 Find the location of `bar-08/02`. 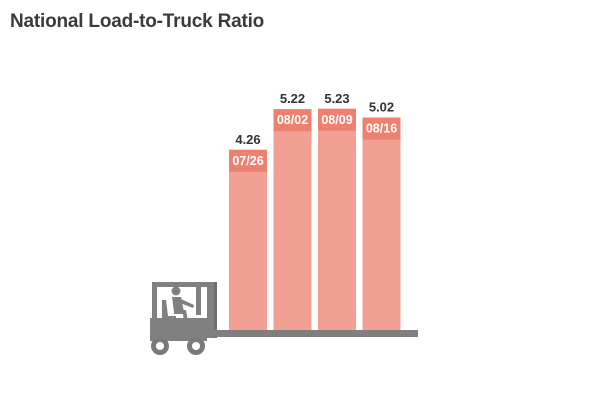

bar-08/02 is located at coordinates (292, 219).